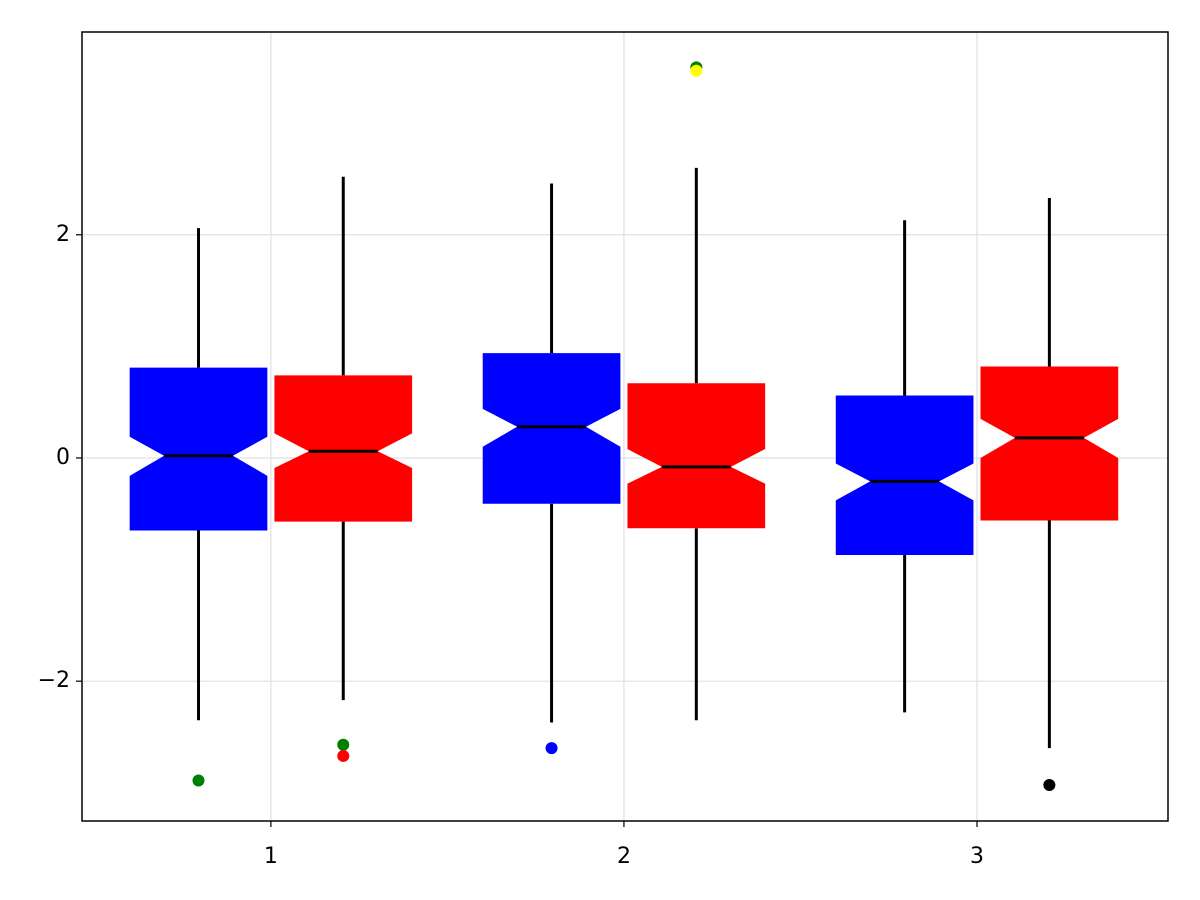  I want to click on y-tick-label: −2, so click(54, 680).